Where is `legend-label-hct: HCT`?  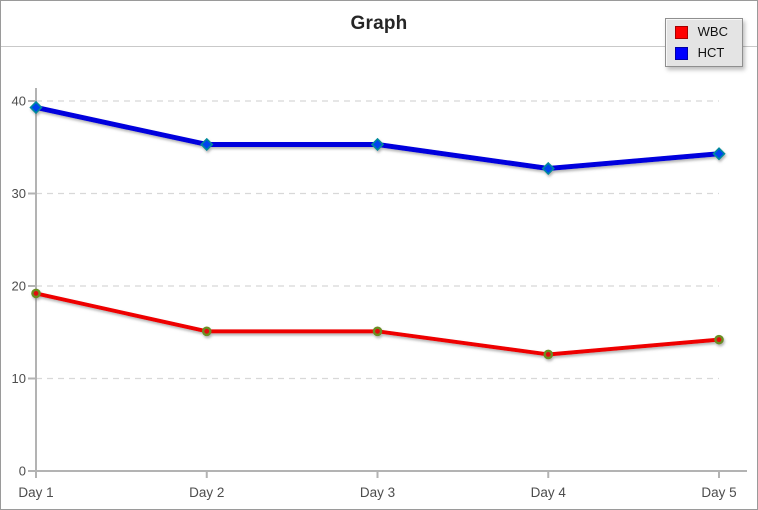
legend-label-hct: HCT is located at coordinates (711, 52).